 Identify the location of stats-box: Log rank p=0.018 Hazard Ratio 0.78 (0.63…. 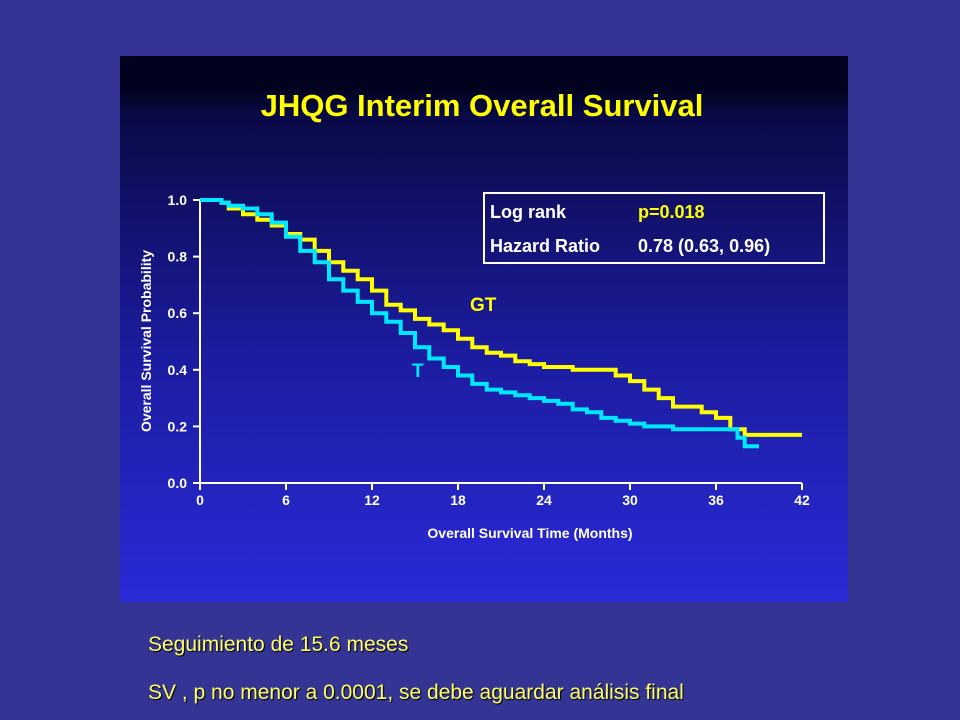
(654, 228).